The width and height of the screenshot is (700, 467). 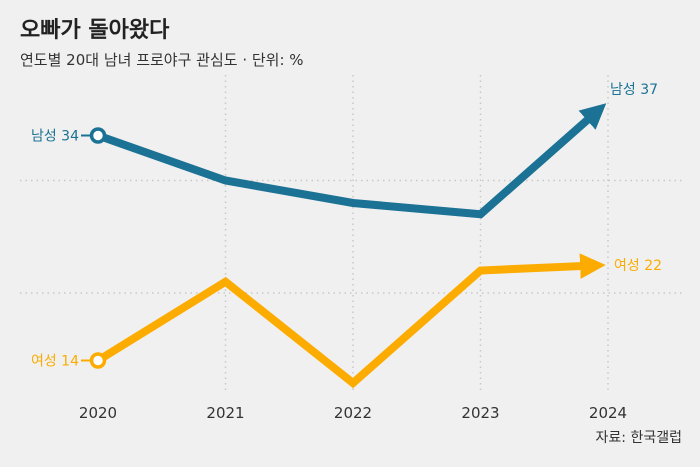 I want to click on chart-title: 오빠가 돌아왔다, so click(x=95, y=30).